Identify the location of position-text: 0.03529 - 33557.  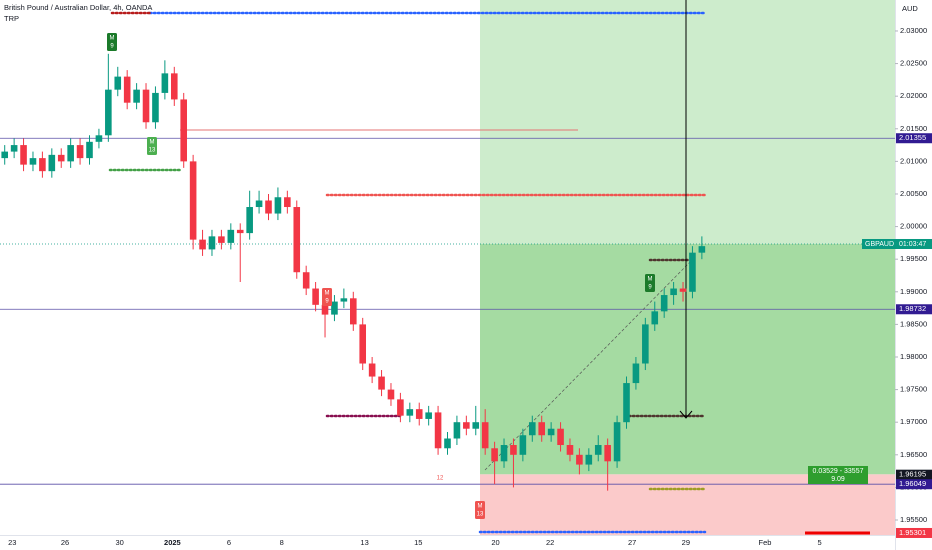
(838, 471).